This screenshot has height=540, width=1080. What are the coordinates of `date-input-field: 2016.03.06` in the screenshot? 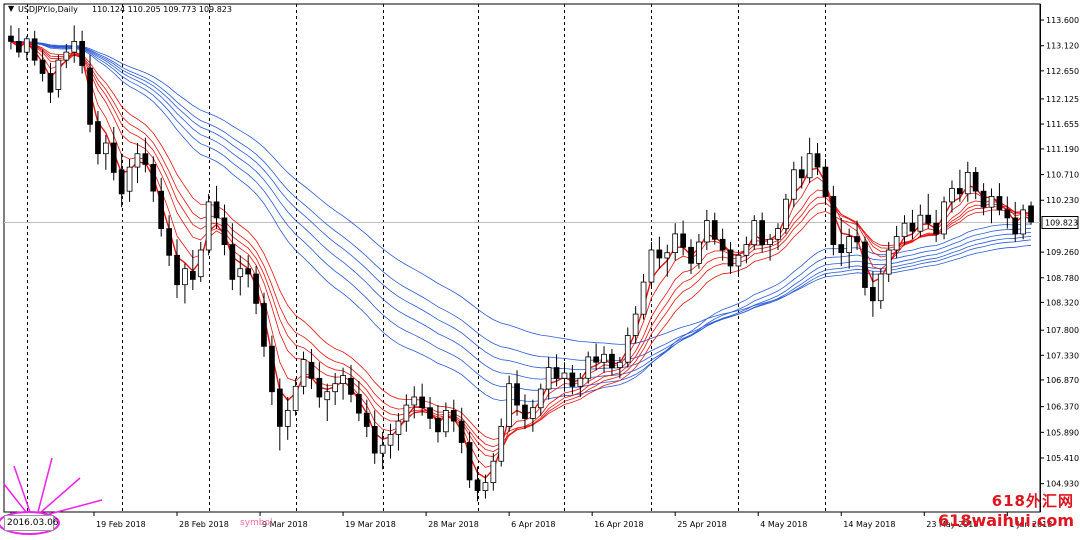 It's located at (31, 523).